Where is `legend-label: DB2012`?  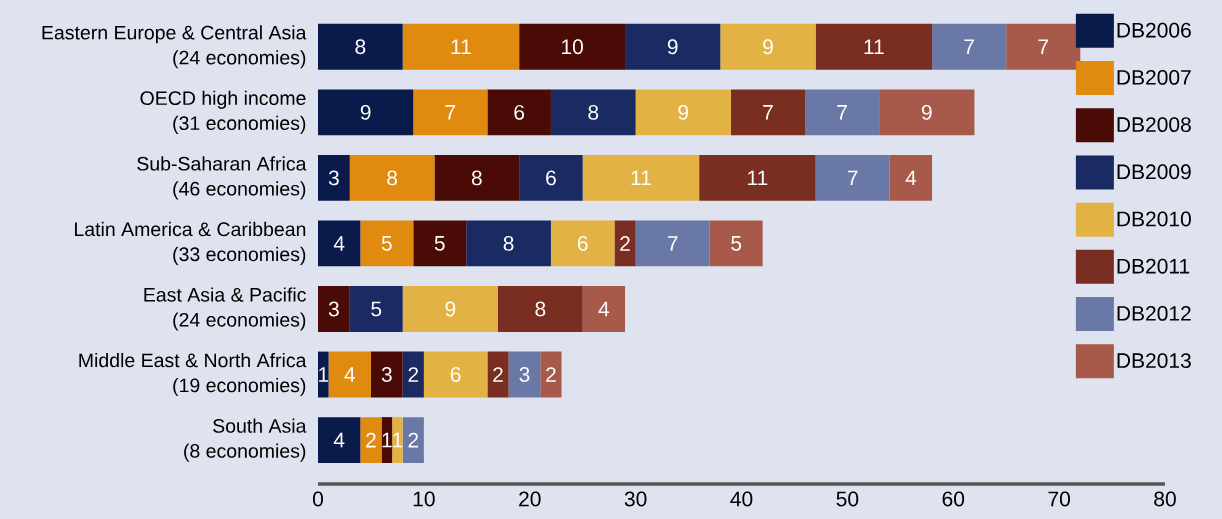
legend-label: DB2012 is located at coordinates (1154, 313).